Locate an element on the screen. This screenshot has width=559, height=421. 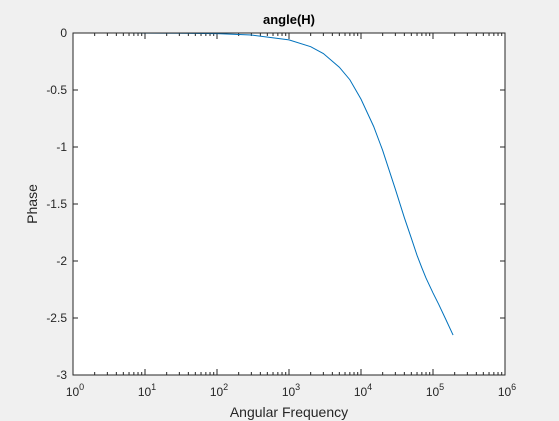
y-tick-label: 0 is located at coordinates (63, 33).